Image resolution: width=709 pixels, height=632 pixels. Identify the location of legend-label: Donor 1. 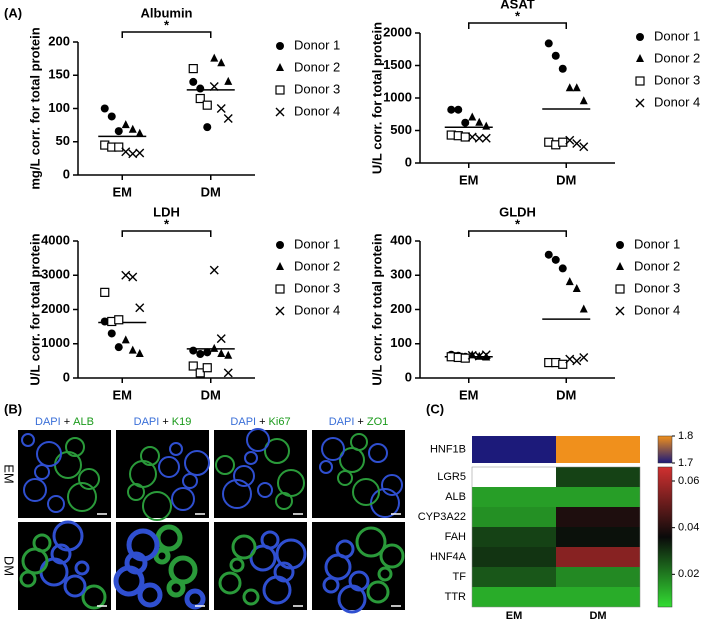
(317, 243).